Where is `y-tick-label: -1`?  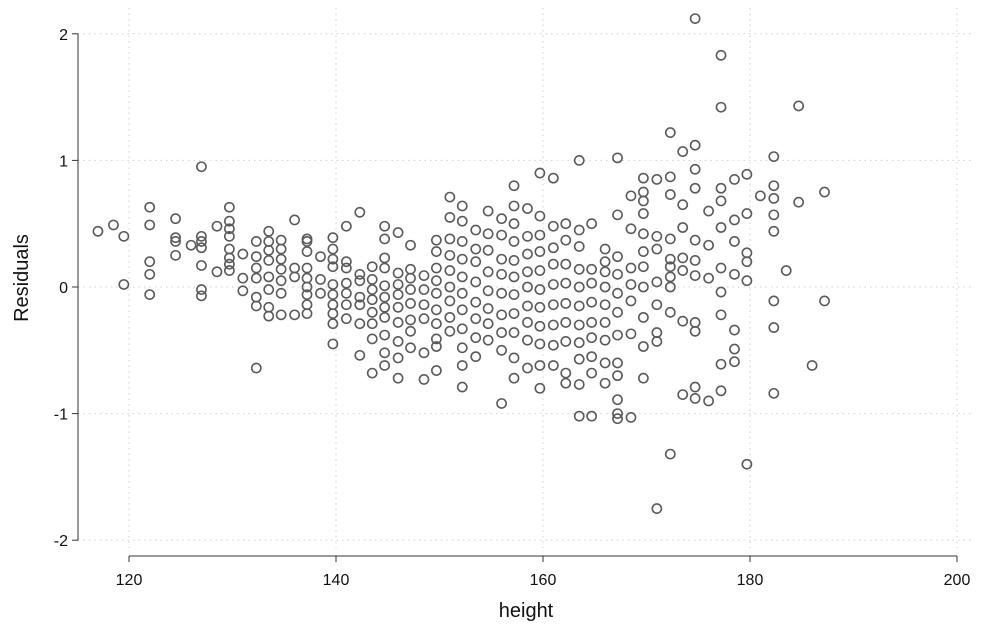
y-tick-label: -1 is located at coordinates (61, 415).